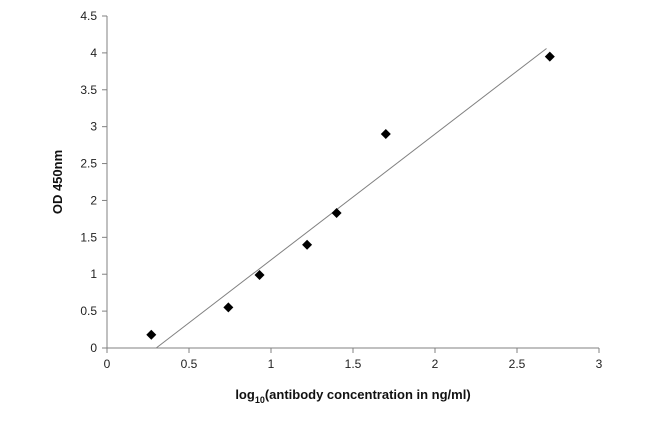 The height and width of the screenshot is (422, 650). I want to click on y-ticks: 0 0.5 1 1.5 2 2.5 3 3.5 4 4.5, so click(93, 182).